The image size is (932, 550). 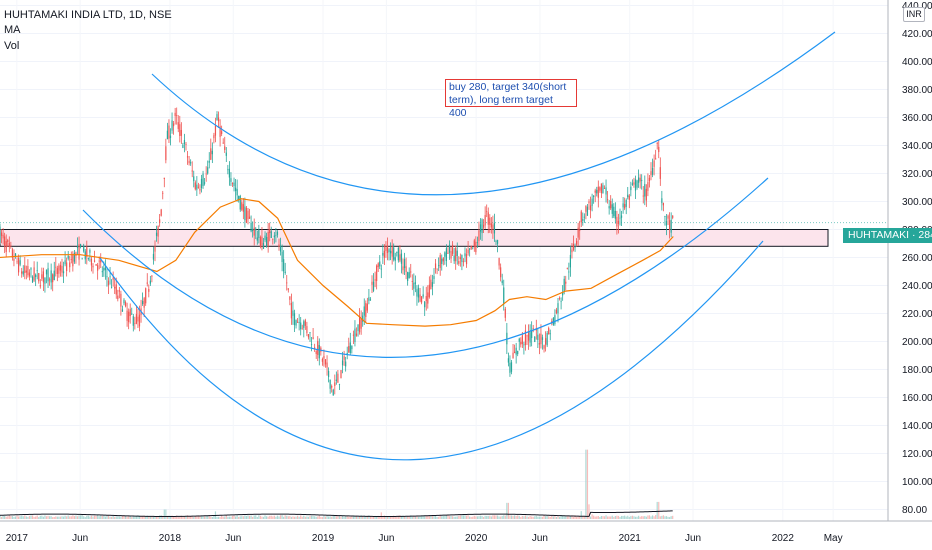 What do you see at coordinates (917, 146) in the screenshot?
I see `price-tick-label: 340.00` at bounding box center [917, 146].